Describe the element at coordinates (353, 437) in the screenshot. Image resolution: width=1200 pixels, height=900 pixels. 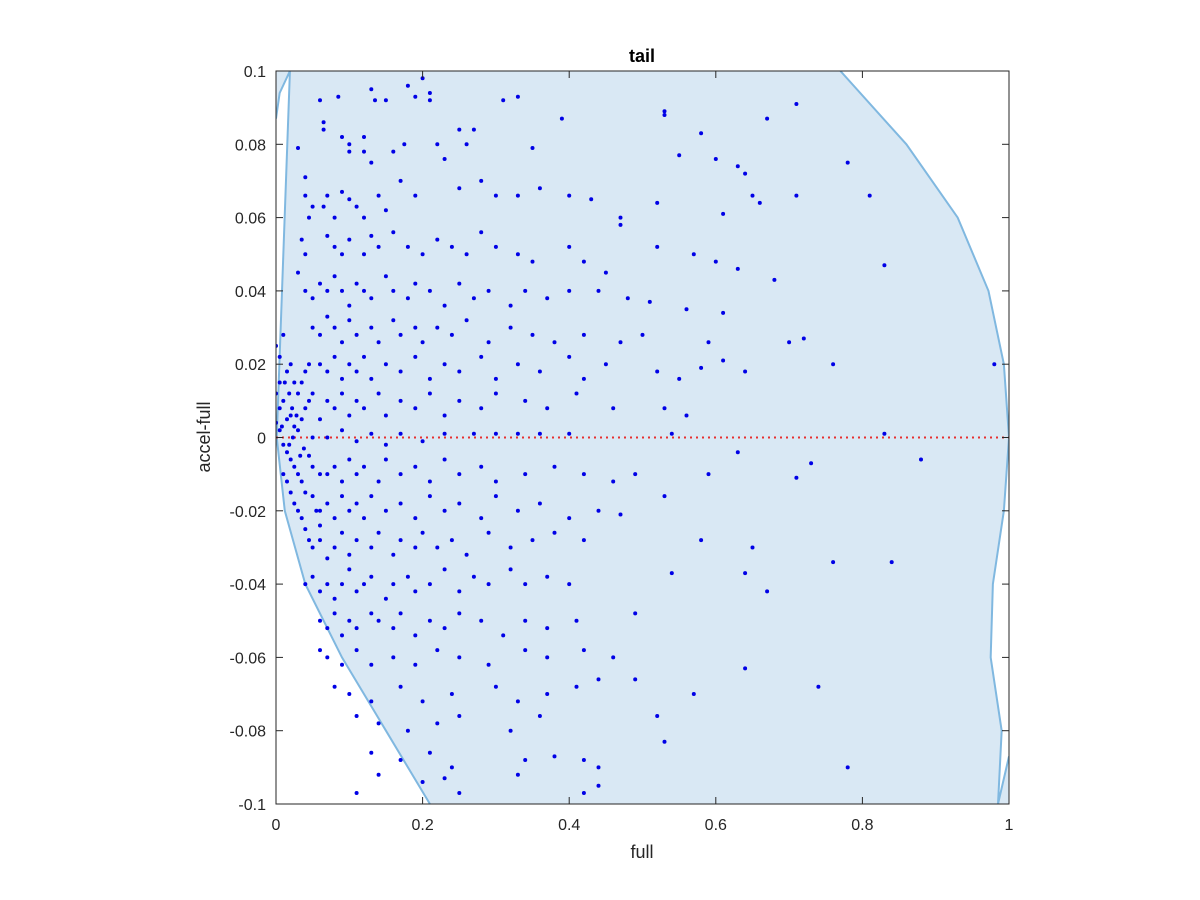
I see `shaded-region-left-edge` at that location.